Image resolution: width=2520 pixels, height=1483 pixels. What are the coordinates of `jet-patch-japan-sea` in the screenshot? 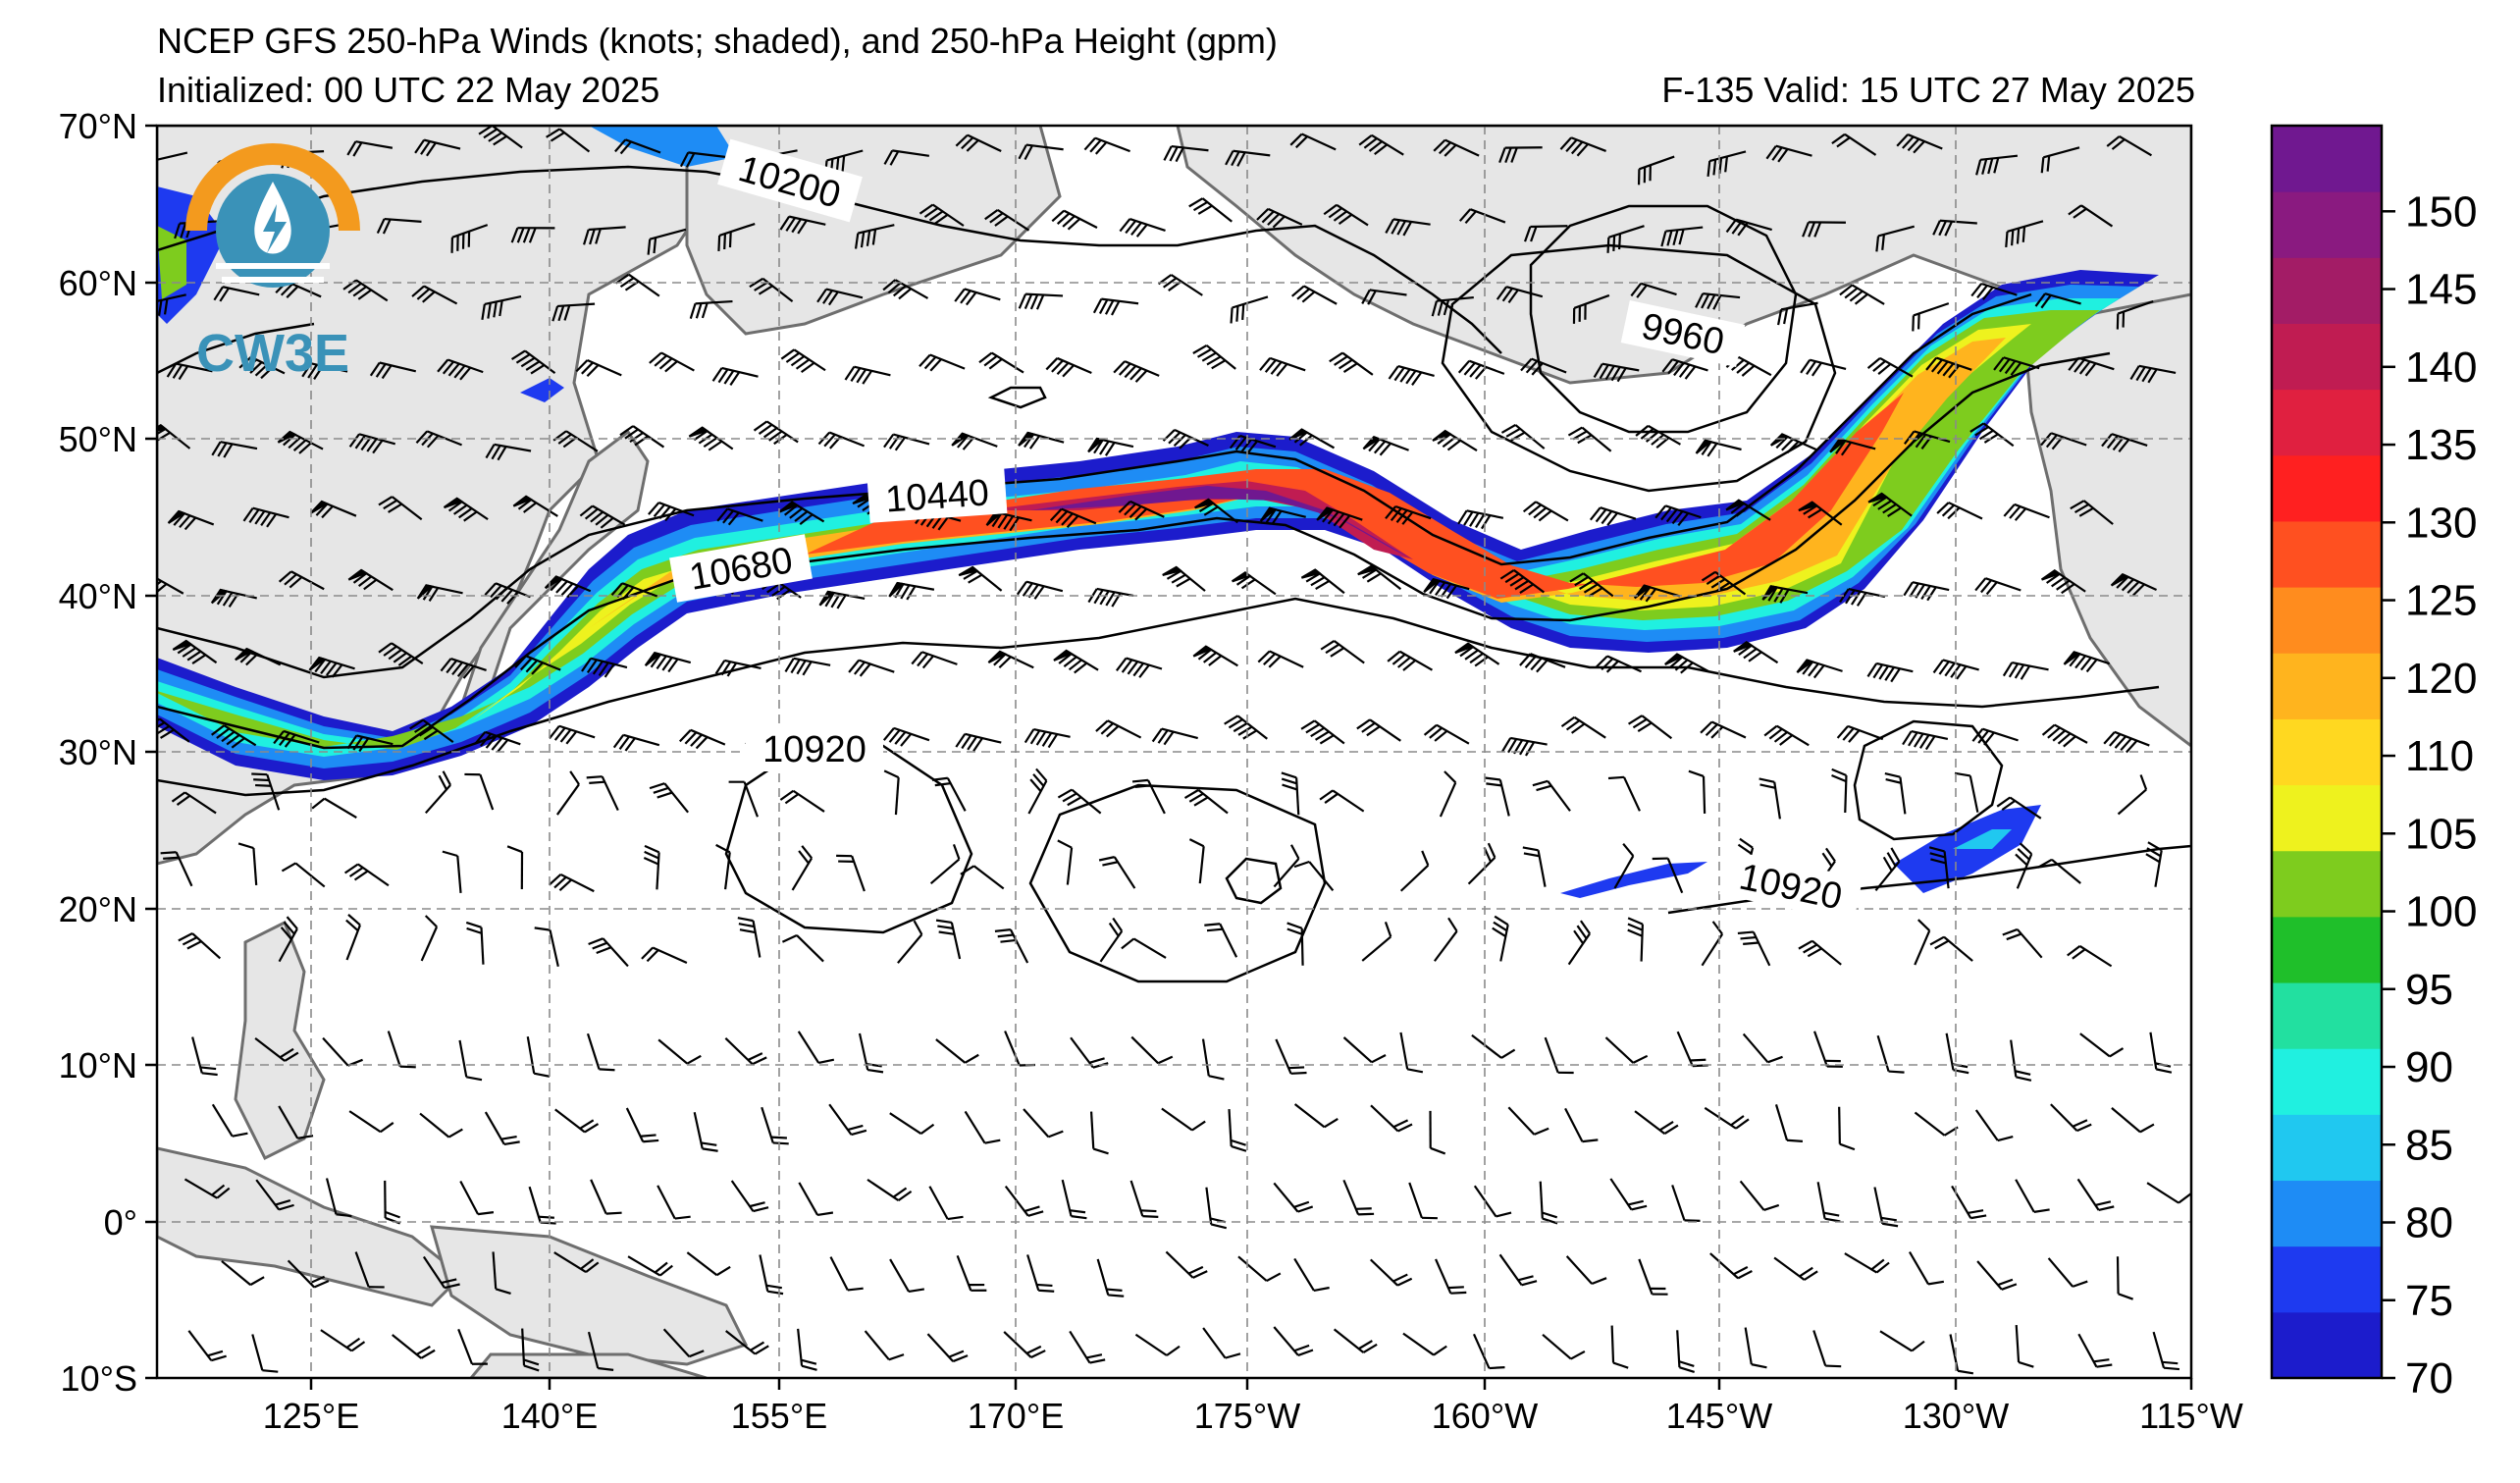 It's located at (542, 390).